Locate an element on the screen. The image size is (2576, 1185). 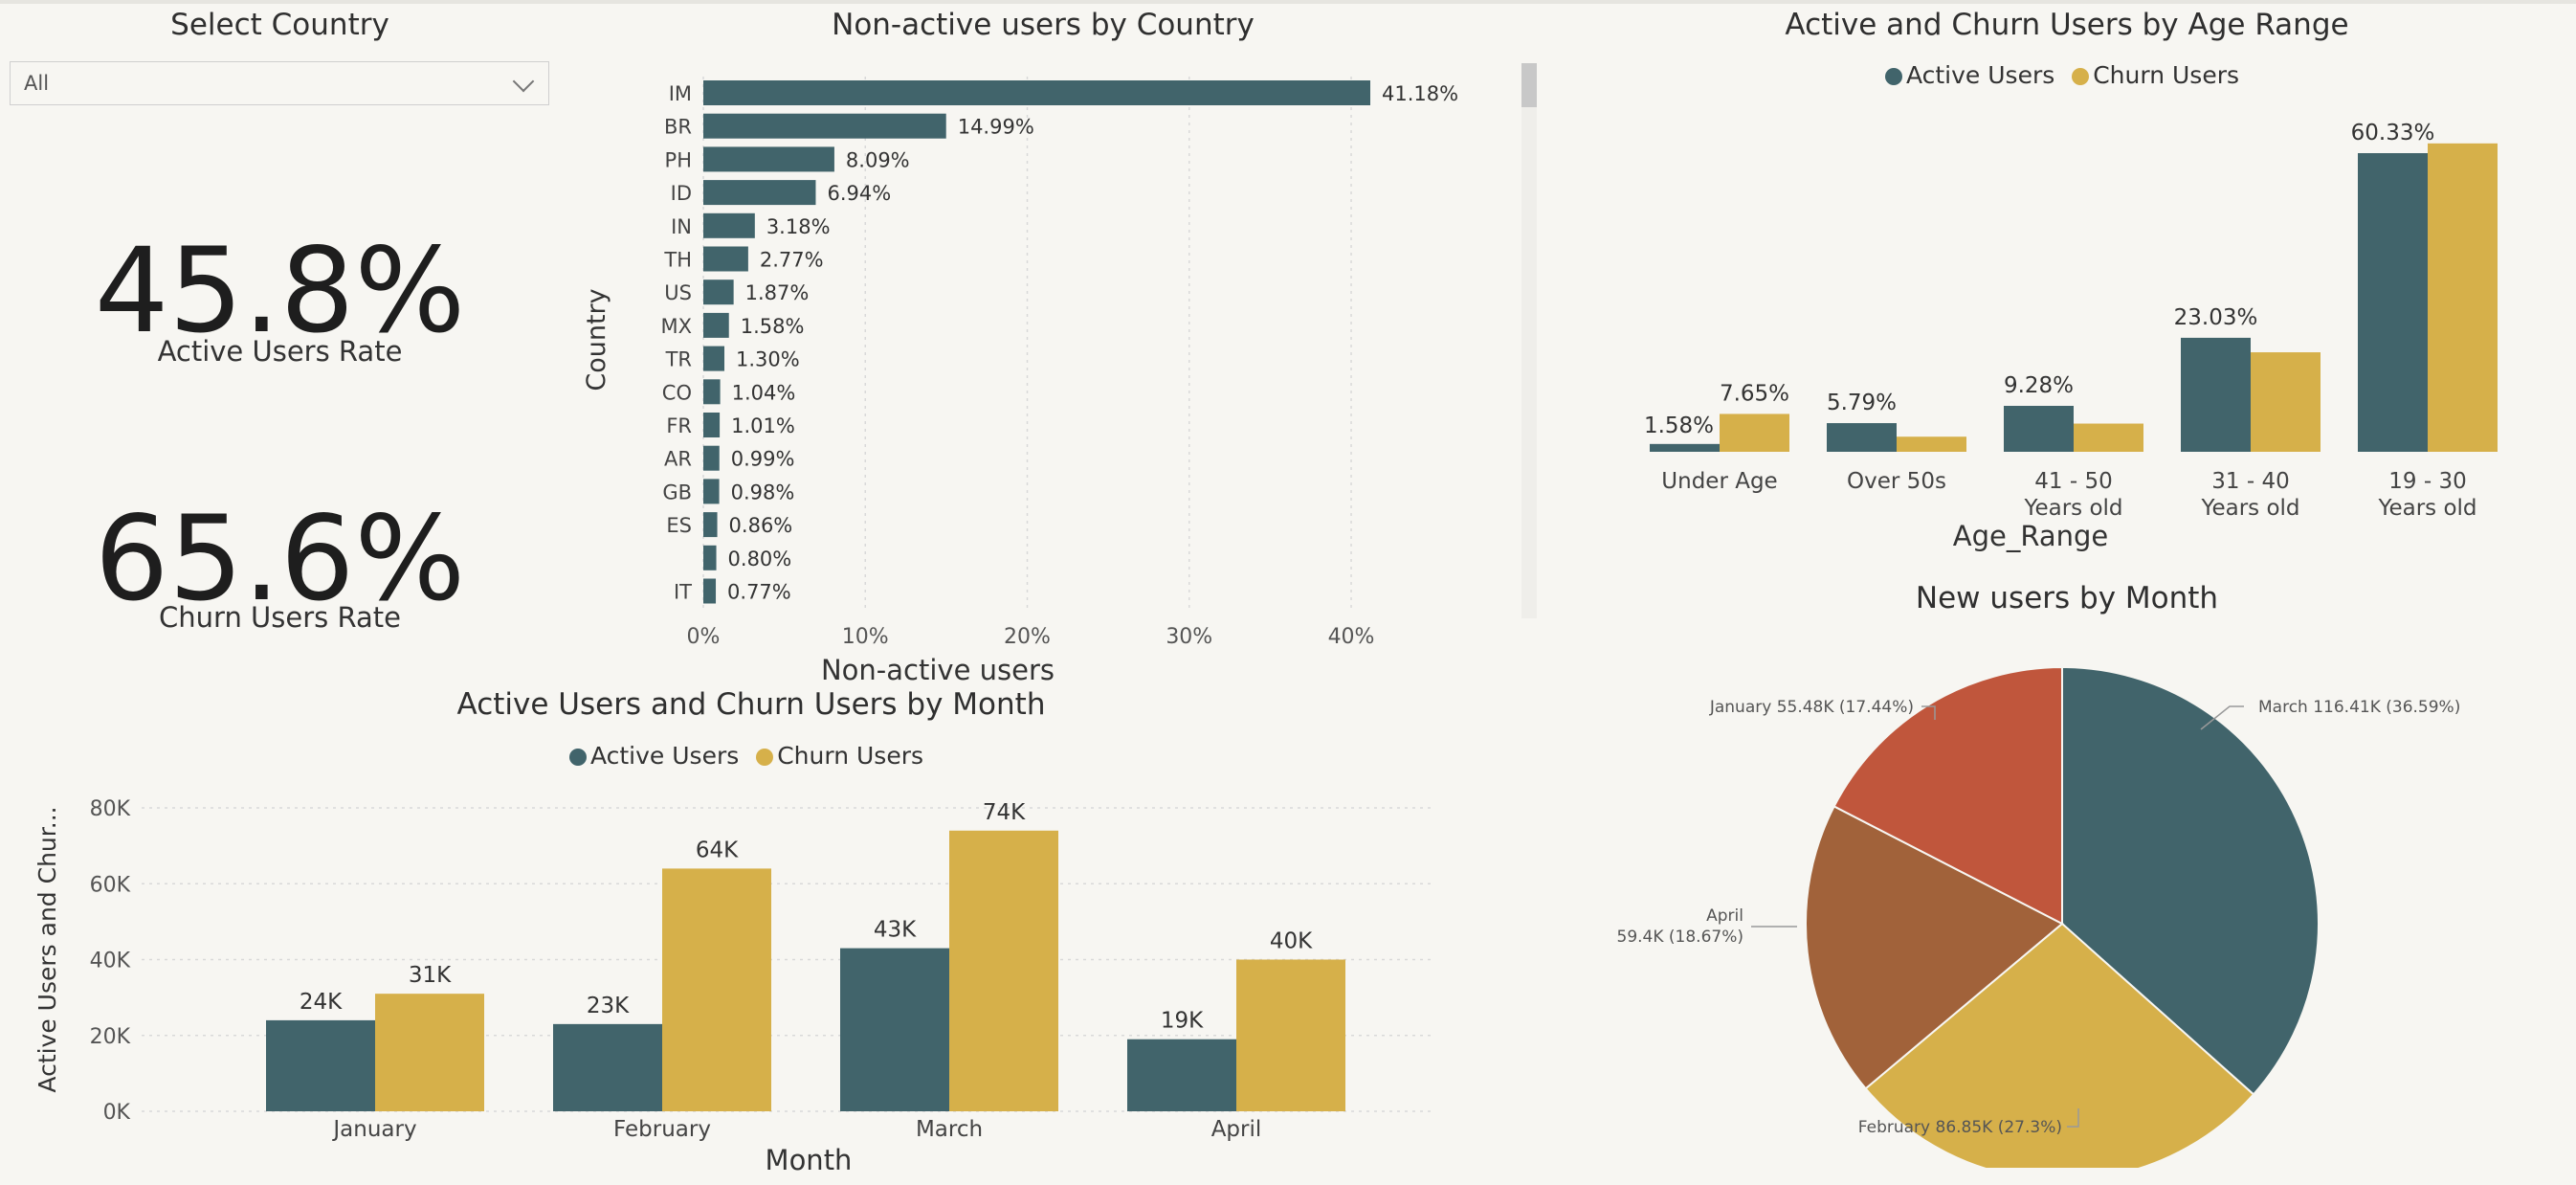
slicer-title: Select Country is located at coordinates (279, 25).